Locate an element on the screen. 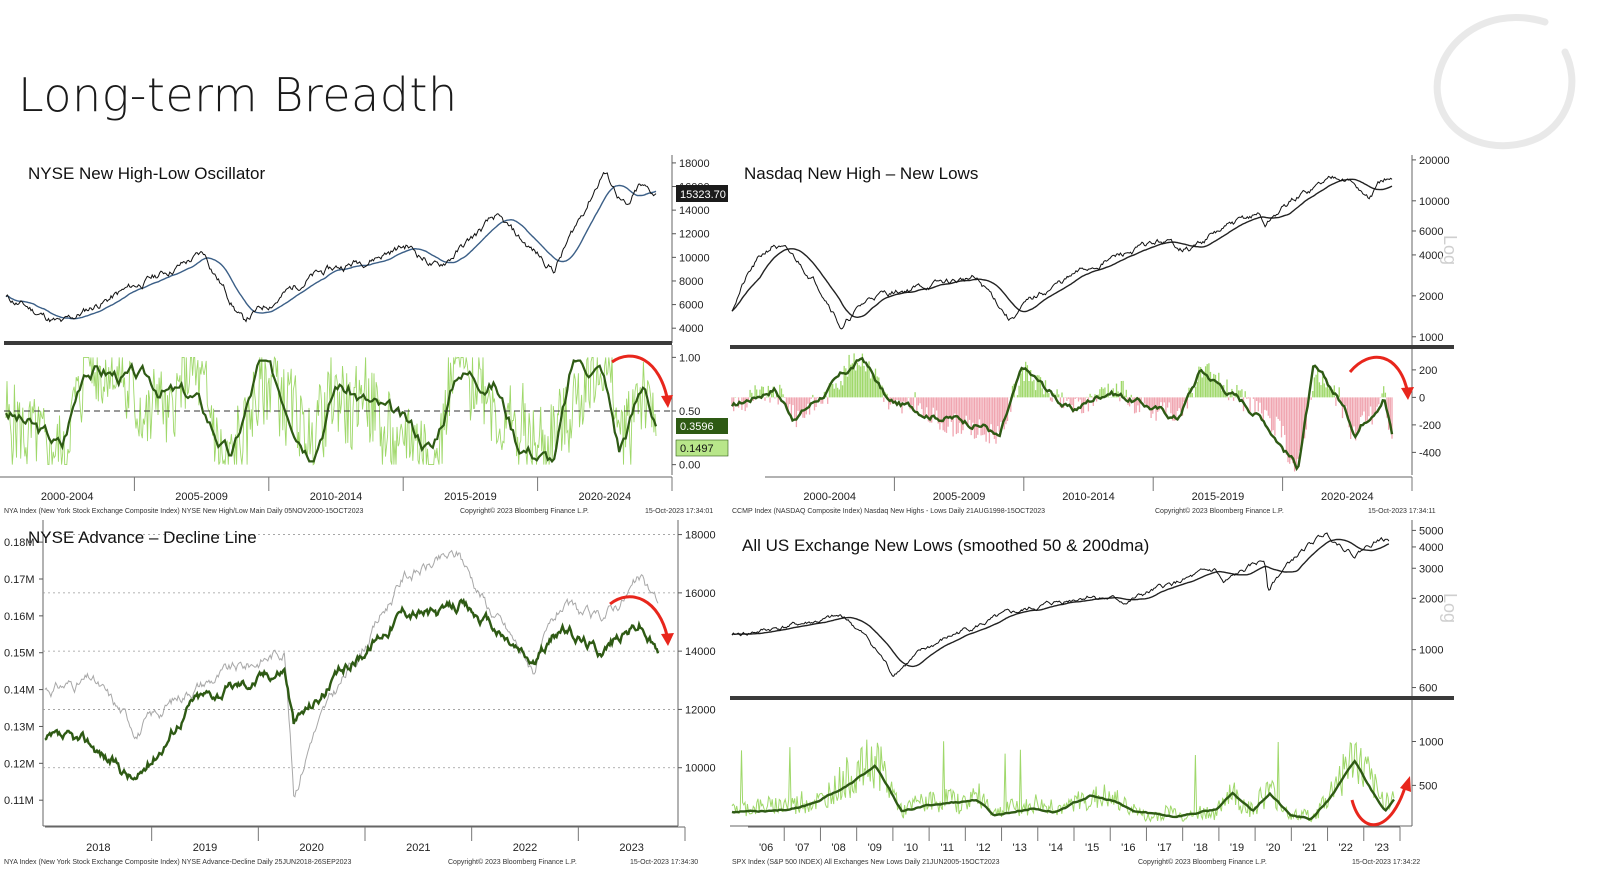 This screenshot has height=893, width=1600. osc-axis-tick-label: 0 is located at coordinates (1422, 398).